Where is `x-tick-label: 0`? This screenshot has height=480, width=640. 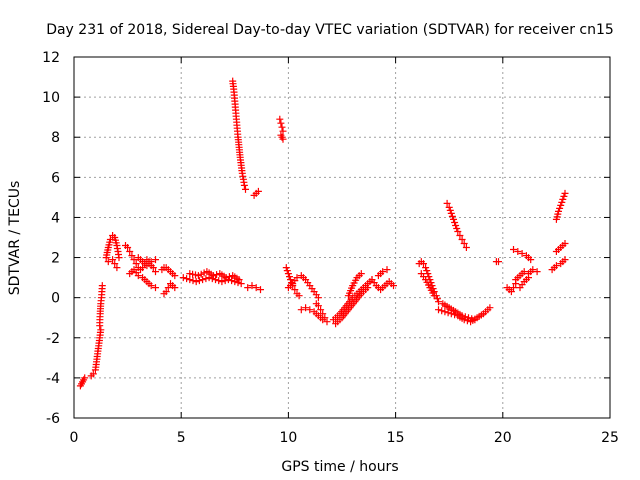 x-tick-label: 0 is located at coordinates (74, 438).